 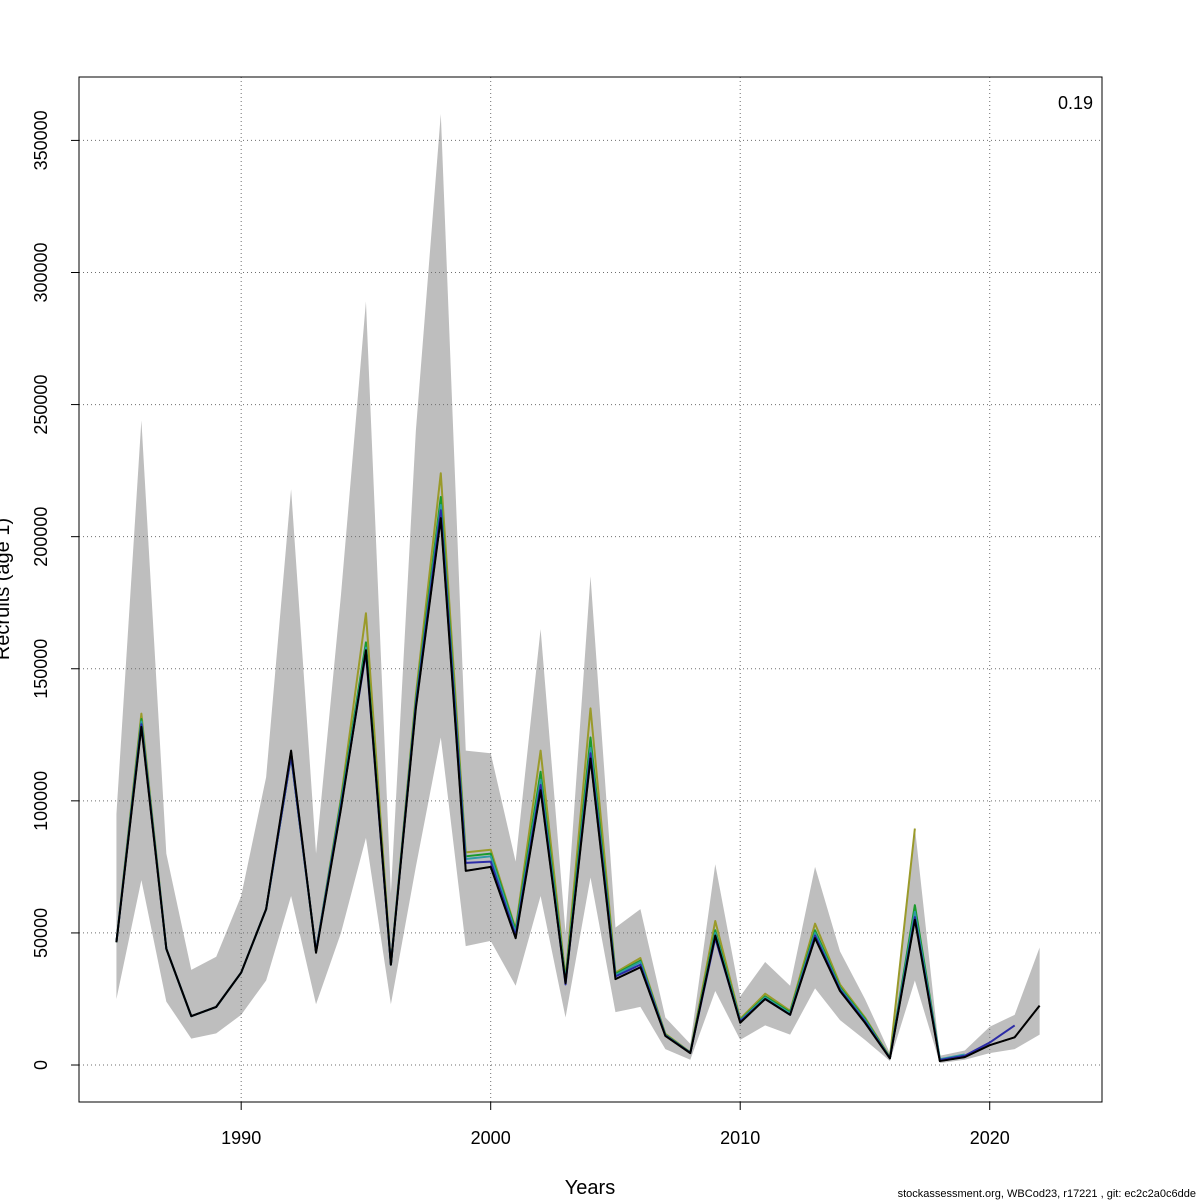 I want to click on x-axis-title: Years, so click(x=590, y=1188).